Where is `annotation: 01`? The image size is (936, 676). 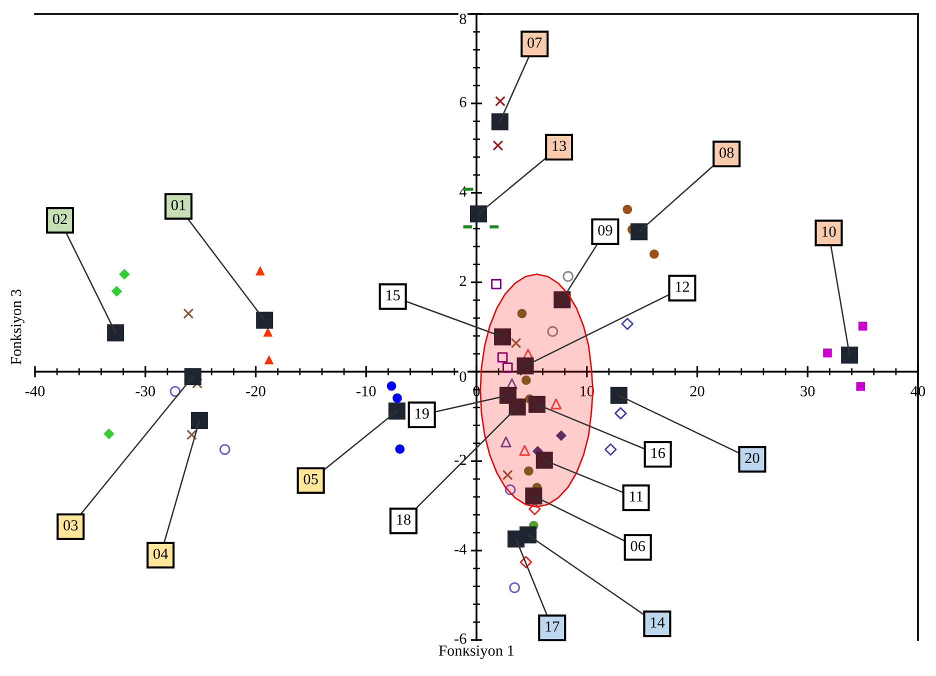
annotation: 01 is located at coordinates (178, 205).